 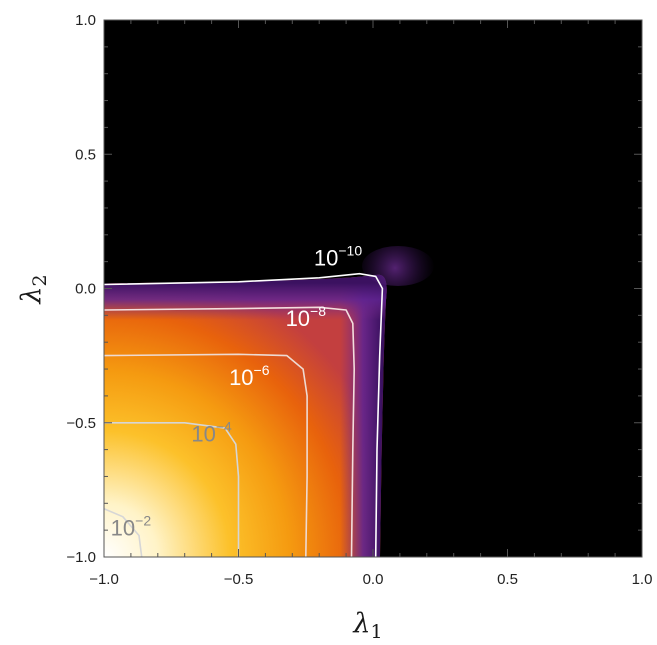 What do you see at coordinates (239, 579) in the screenshot?
I see `x-tick-label: −0.5` at bounding box center [239, 579].